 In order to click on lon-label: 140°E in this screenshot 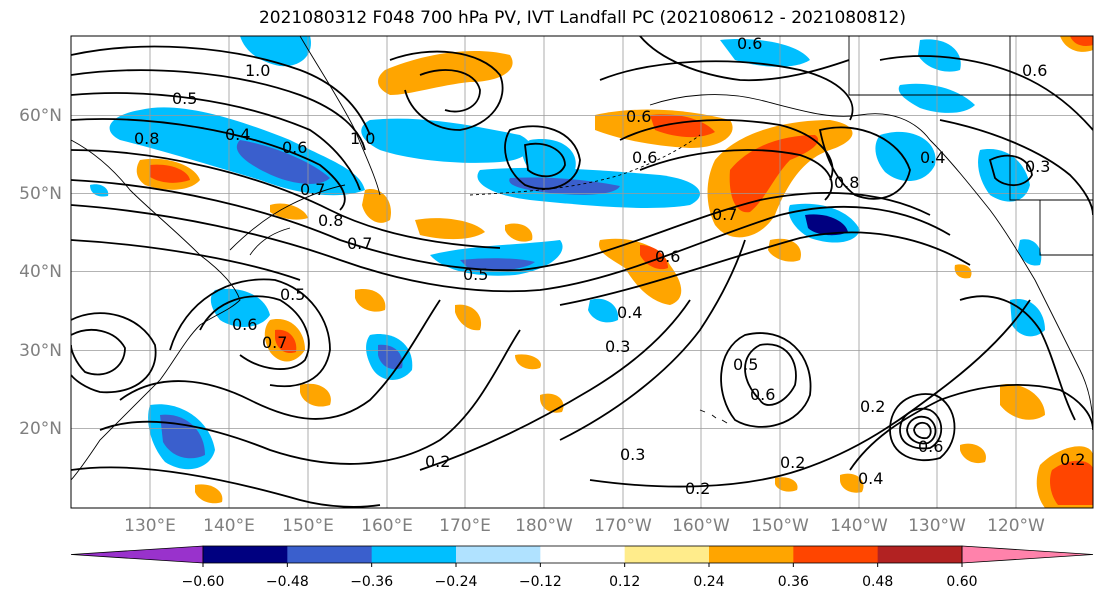, I will do `click(229, 526)`.